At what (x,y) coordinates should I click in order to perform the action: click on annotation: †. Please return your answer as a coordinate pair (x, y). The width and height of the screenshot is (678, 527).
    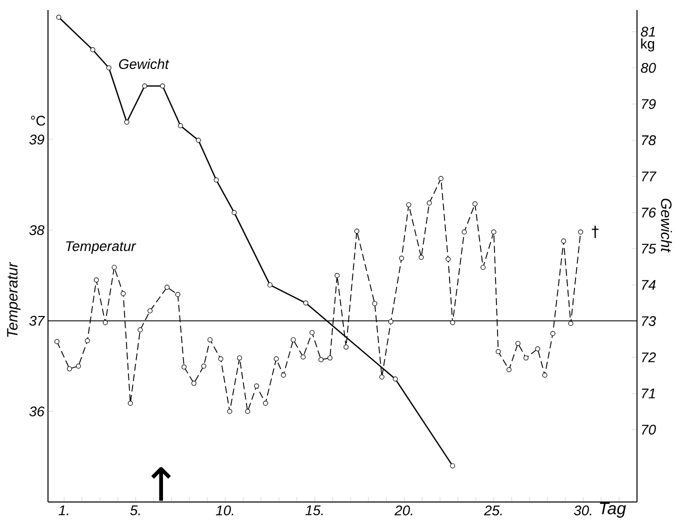
    Looking at the image, I should click on (595, 232).